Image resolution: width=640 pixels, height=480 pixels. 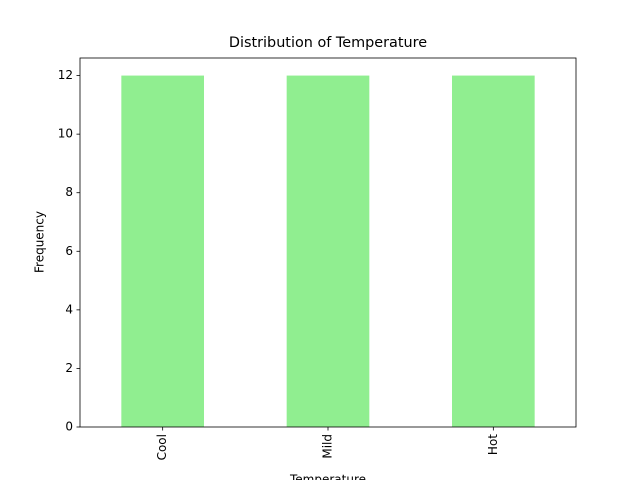 I want to click on y-tick-label: 10, so click(x=65, y=134).